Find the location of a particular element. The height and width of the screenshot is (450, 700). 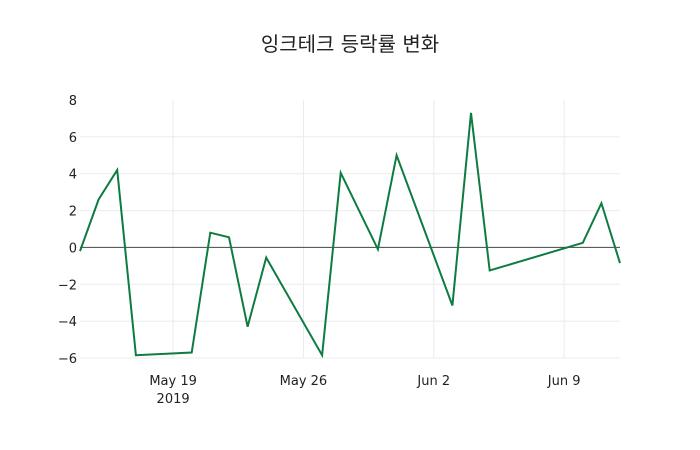

y-tick-label: −4 is located at coordinates (67, 322).